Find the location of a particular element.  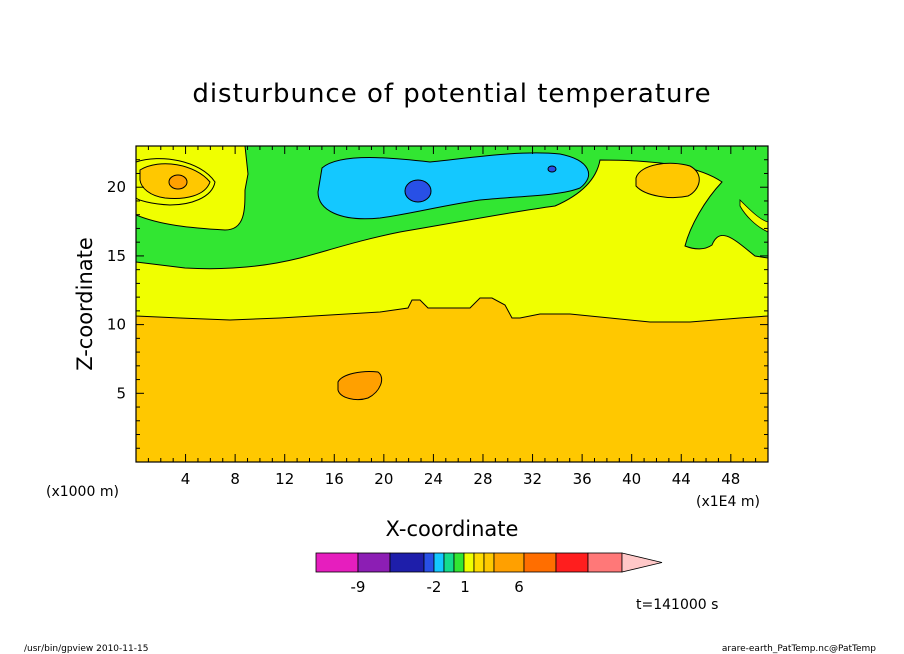

region-blue-center is located at coordinates (418, 191).